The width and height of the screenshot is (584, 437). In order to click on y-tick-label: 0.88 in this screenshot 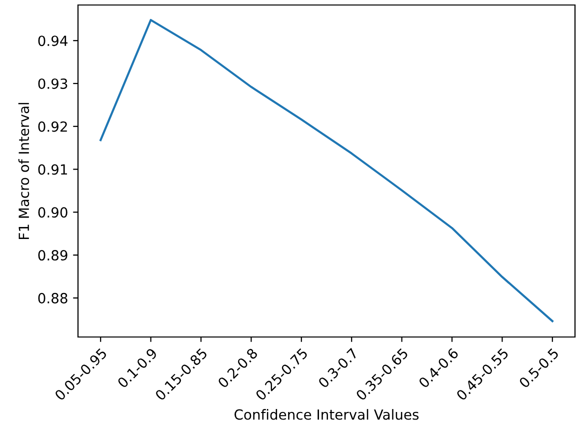, I will do `click(53, 298)`.